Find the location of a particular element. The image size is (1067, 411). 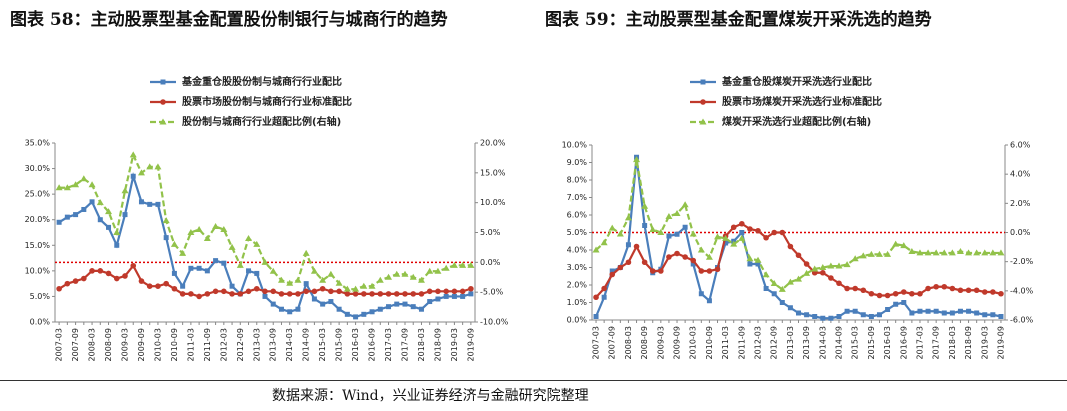

x-tick-label: 2018-09 is located at coordinates (968, 342).